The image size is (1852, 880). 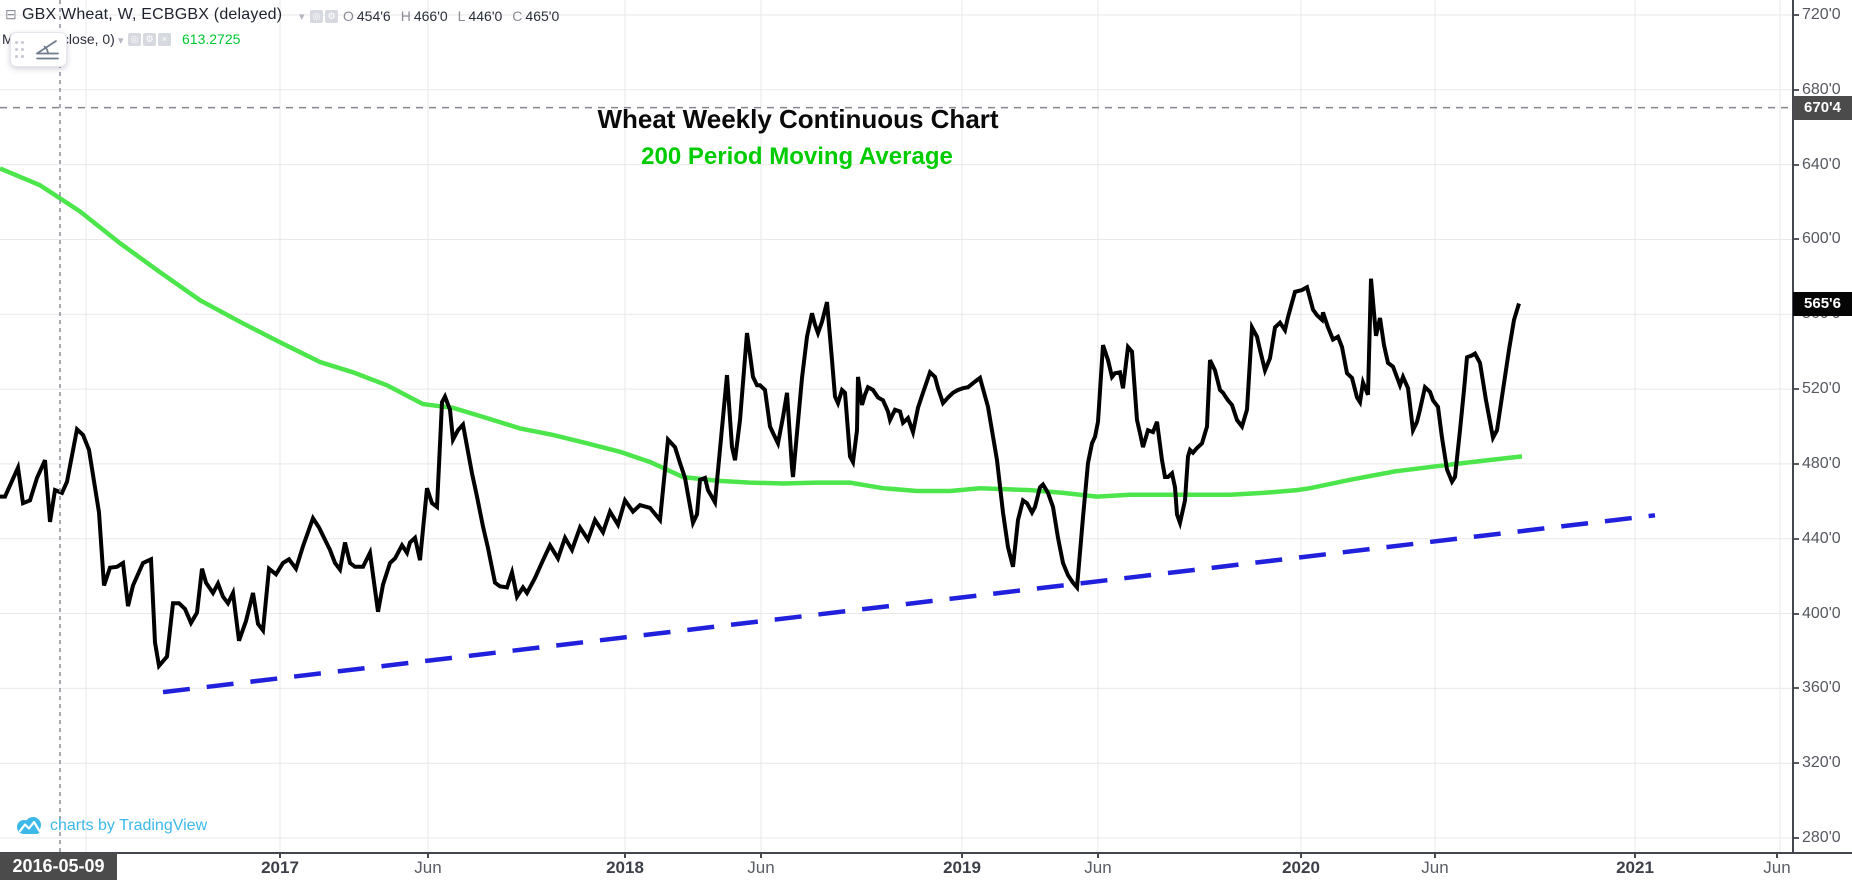 I want to click on high-label: H, so click(x=405, y=16).